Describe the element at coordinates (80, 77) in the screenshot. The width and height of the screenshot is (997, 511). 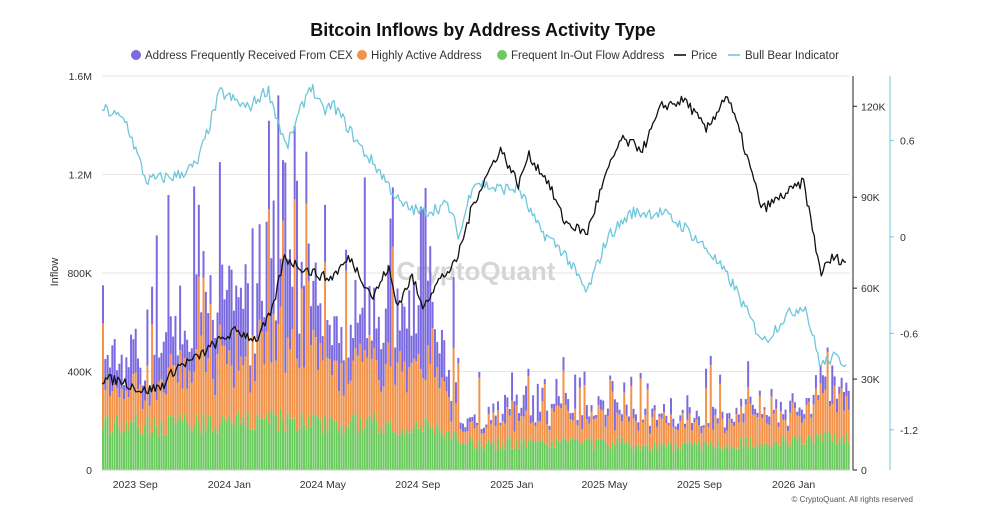
I see `y-tick-label: 1.6M` at that location.